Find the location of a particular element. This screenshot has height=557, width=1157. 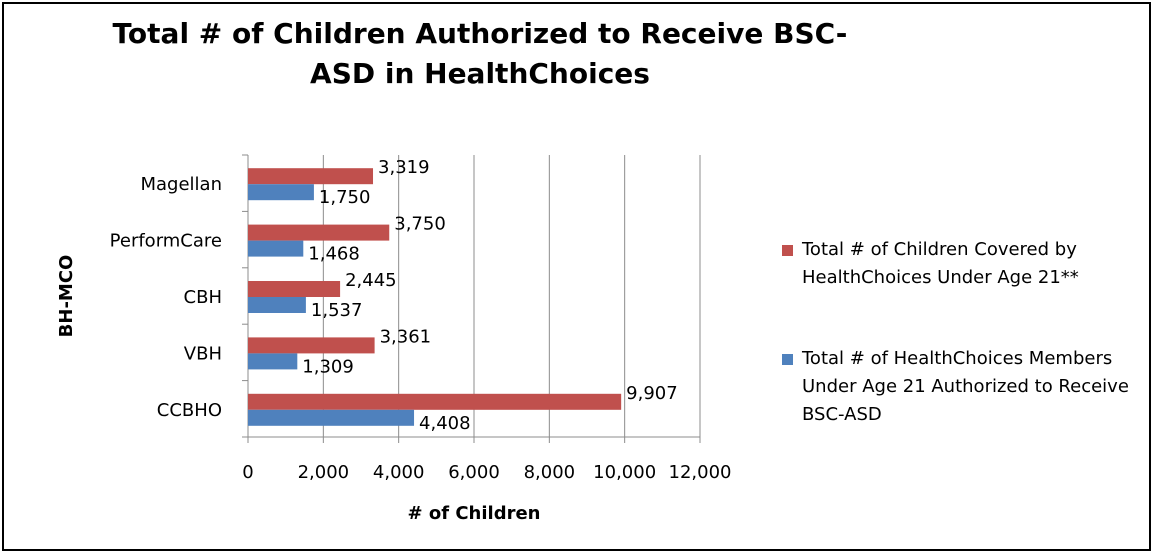

x-tick-label: 12,000 is located at coordinates (700, 472).